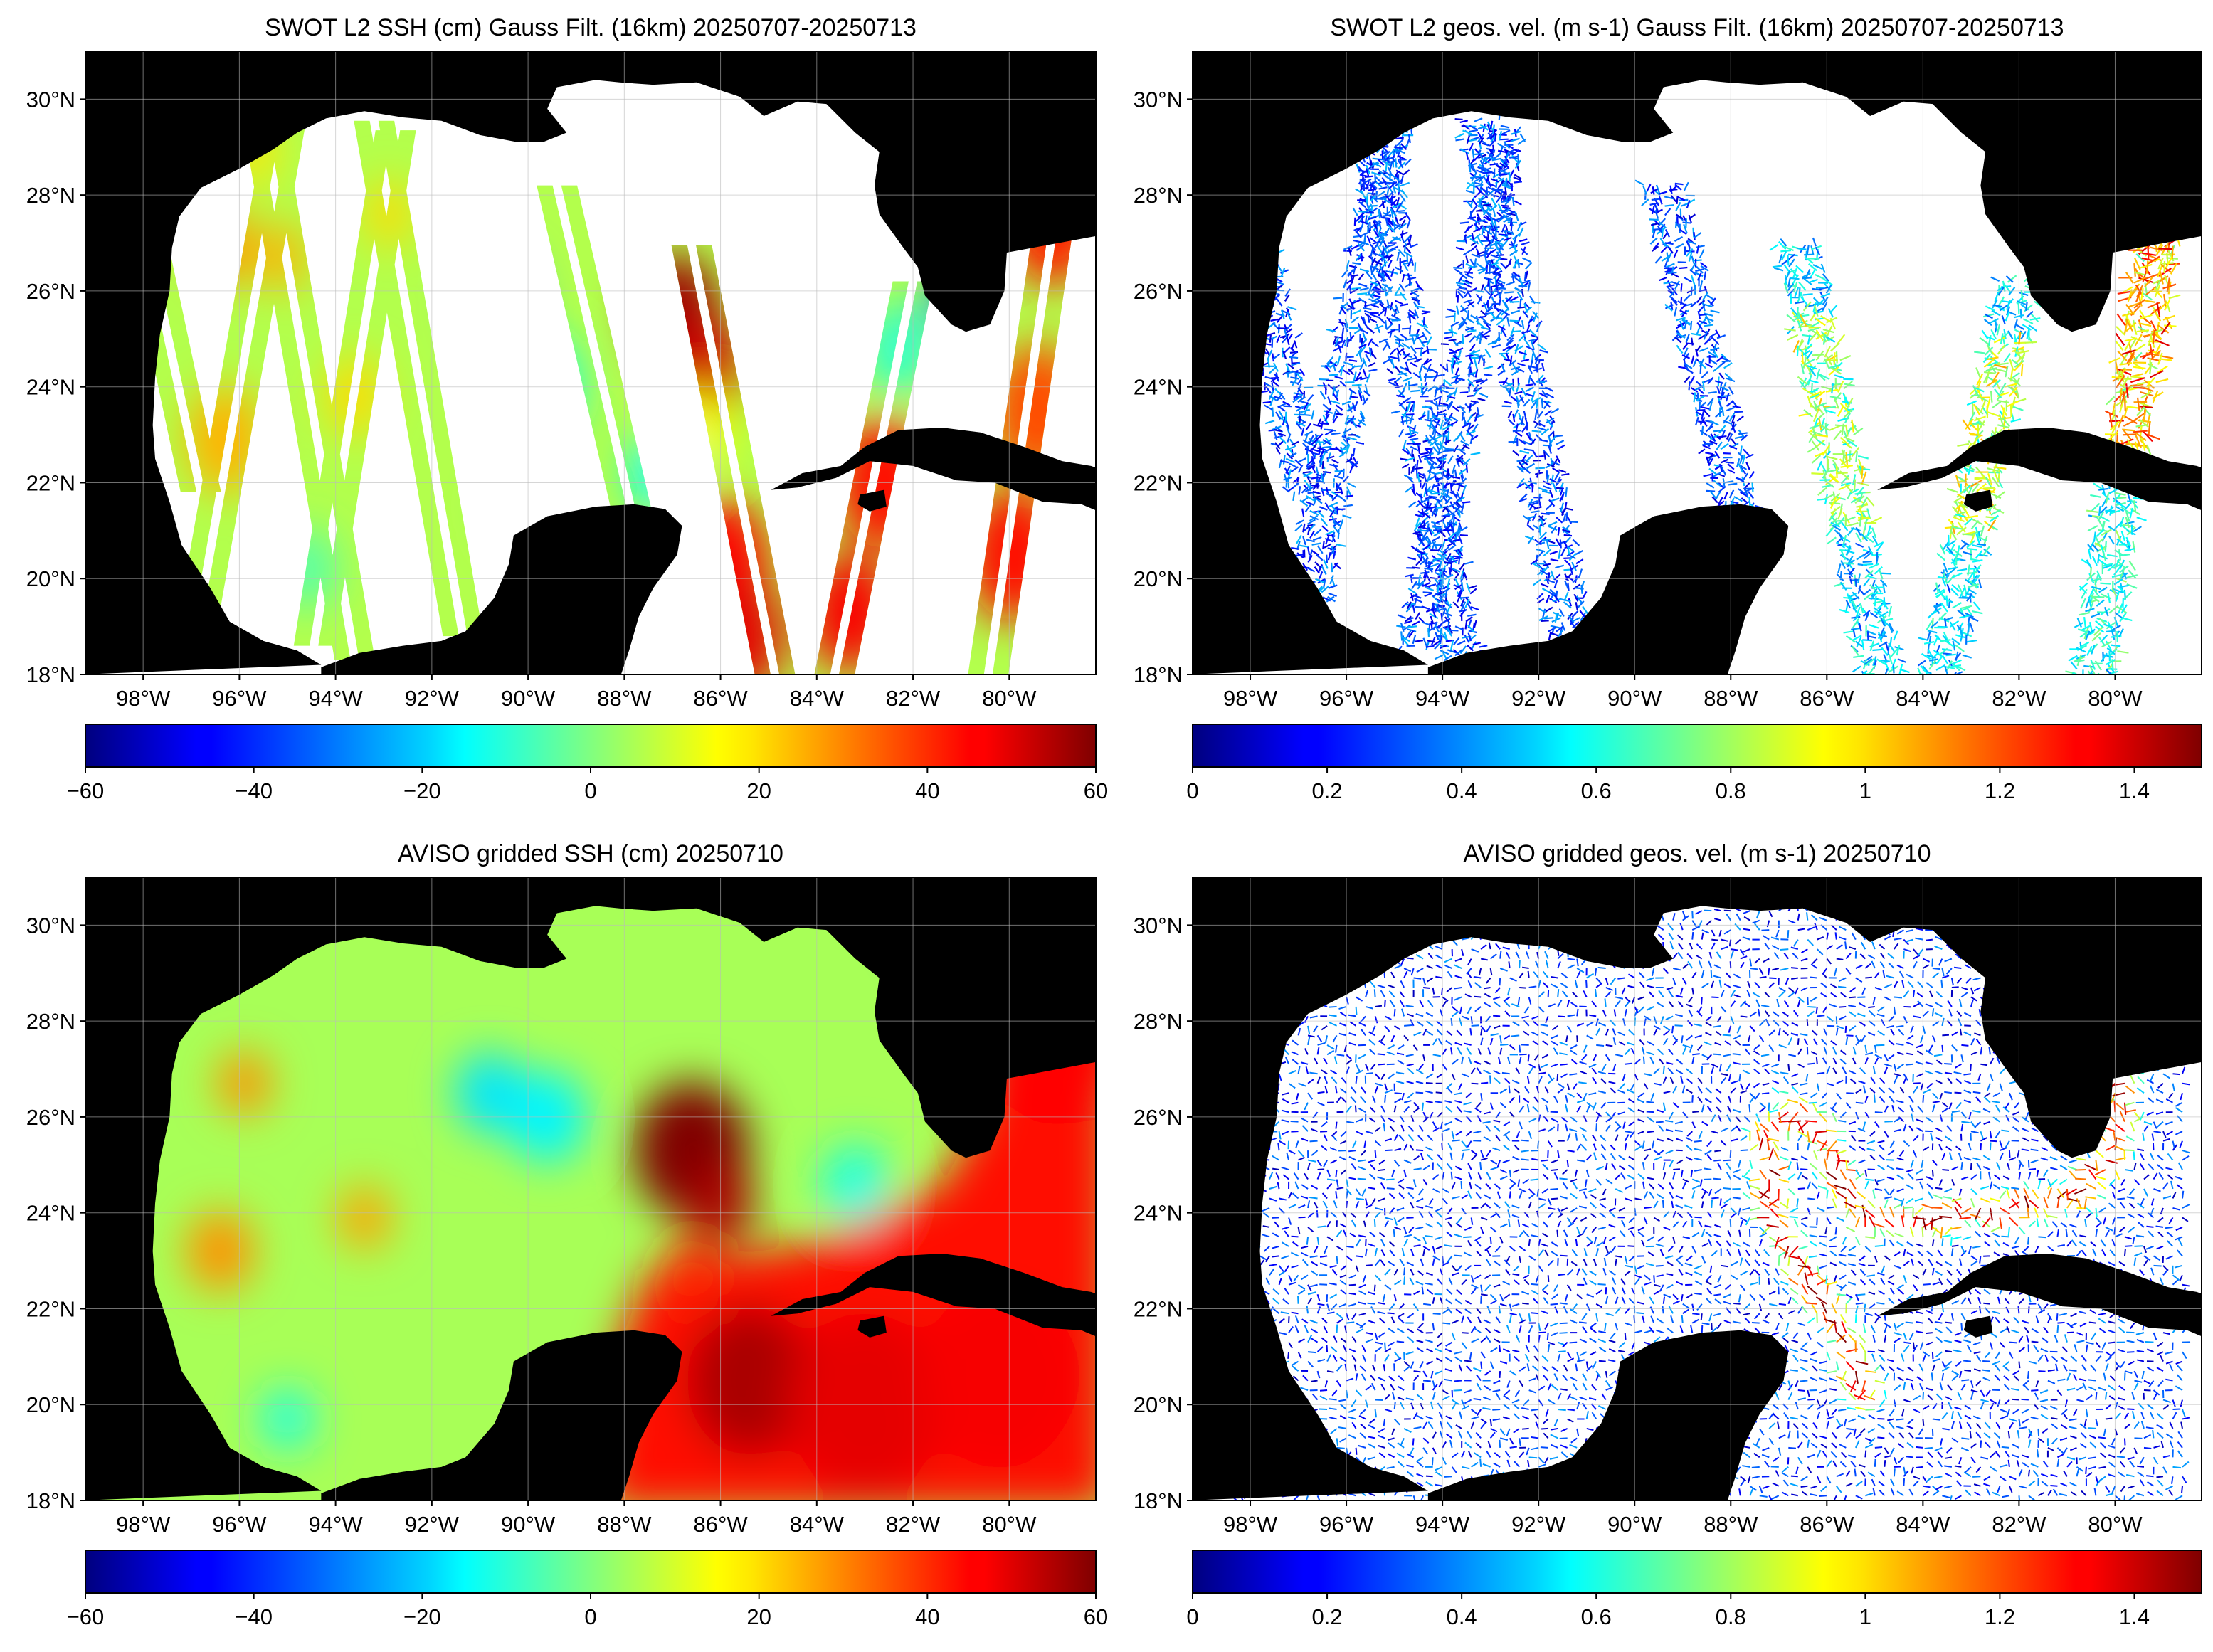 The image size is (2213, 1652). Describe the element at coordinates (587, 763) in the screenshot. I see `colorbar: −60 −40 −20 0 20 40 60` at that location.